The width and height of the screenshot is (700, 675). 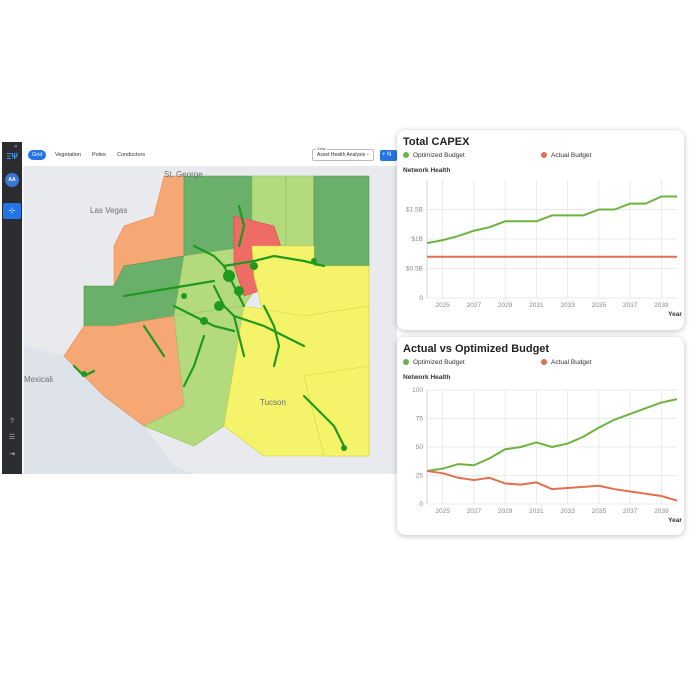 I want to click on city-label: St. George, so click(x=183, y=174).